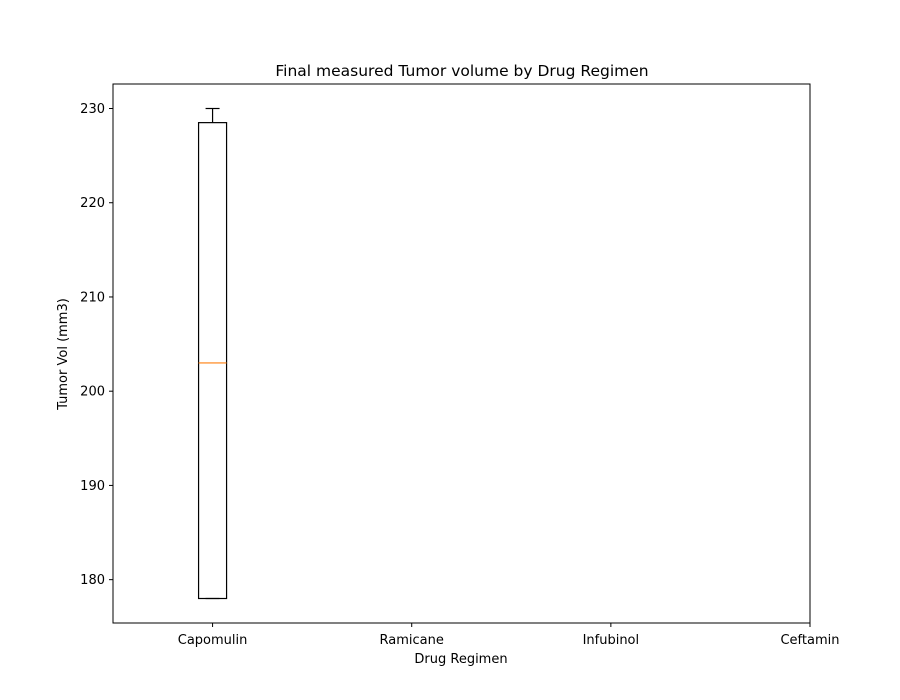  I want to click on x-tick-label: Capomulin, so click(213, 640).